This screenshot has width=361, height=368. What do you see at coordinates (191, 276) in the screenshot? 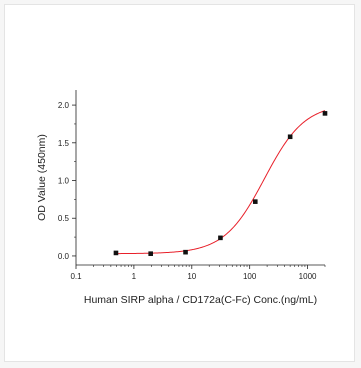
I see `x-tick-label: 10` at bounding box center [191, 276].